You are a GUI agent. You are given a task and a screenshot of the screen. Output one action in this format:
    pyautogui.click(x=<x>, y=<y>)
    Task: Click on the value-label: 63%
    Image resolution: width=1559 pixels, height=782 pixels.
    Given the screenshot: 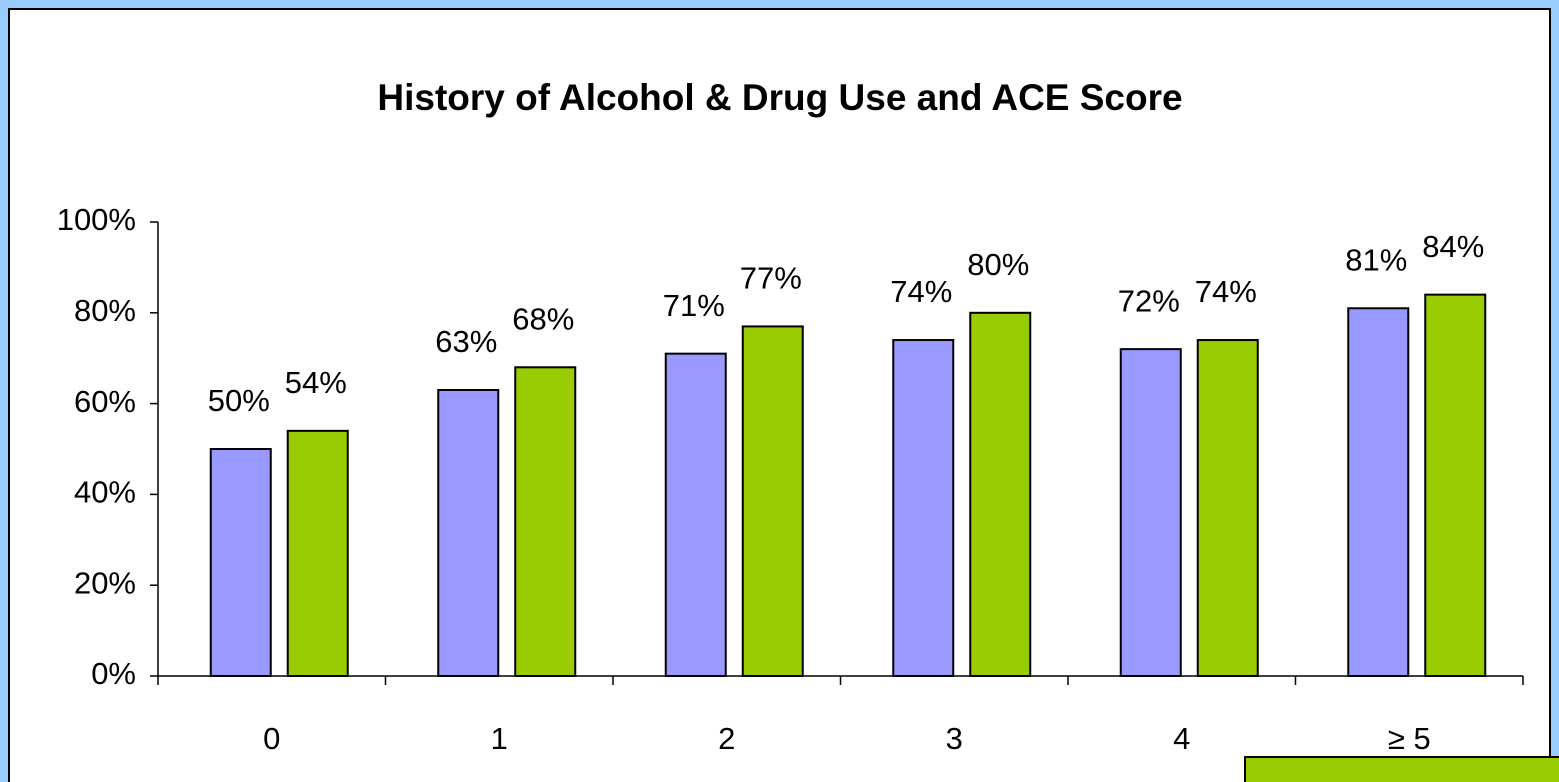 What is the action you would take?
    pyautogui.click(x=466, y=341)
    